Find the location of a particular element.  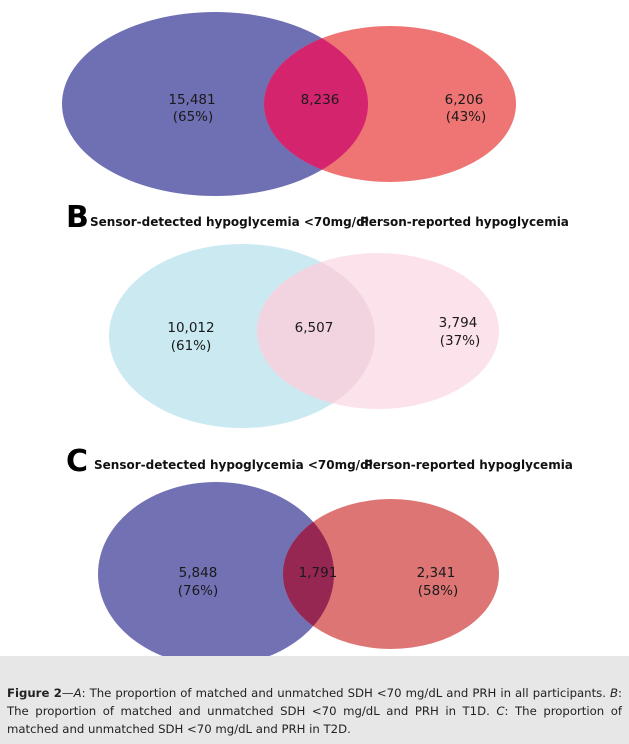

panel-a-overlap-count: 8,236 is located at coordinates (320, 100).